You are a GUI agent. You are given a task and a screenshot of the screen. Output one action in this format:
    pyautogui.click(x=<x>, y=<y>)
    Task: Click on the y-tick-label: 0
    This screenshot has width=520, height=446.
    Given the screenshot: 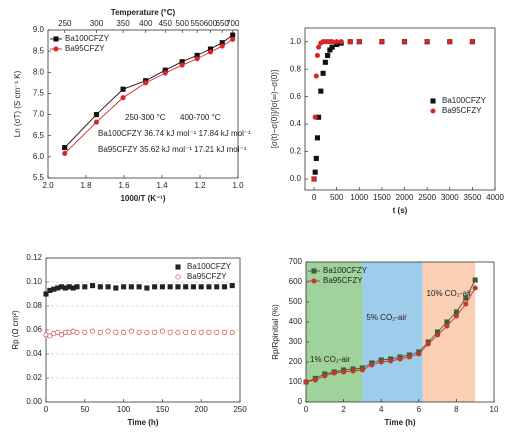 What is the action you would take?
    pyautogui.click(x=300, y=401)
    